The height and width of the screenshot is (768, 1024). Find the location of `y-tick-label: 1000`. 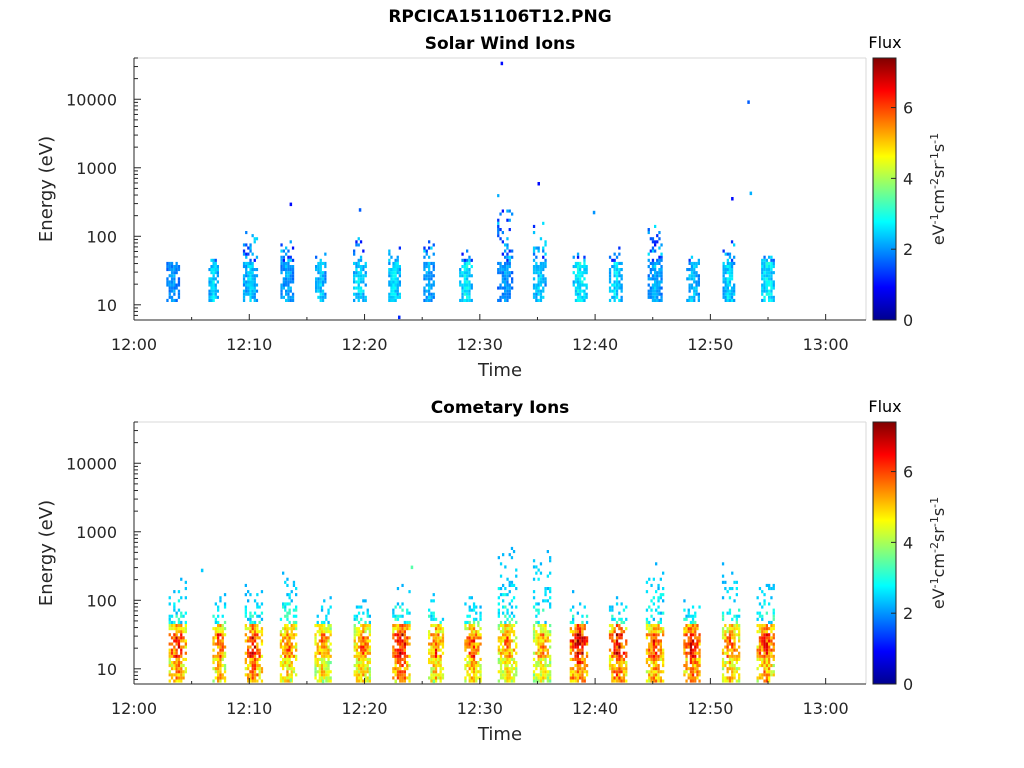

y-tick-label: 1000 is located at coordinates (96, 532).